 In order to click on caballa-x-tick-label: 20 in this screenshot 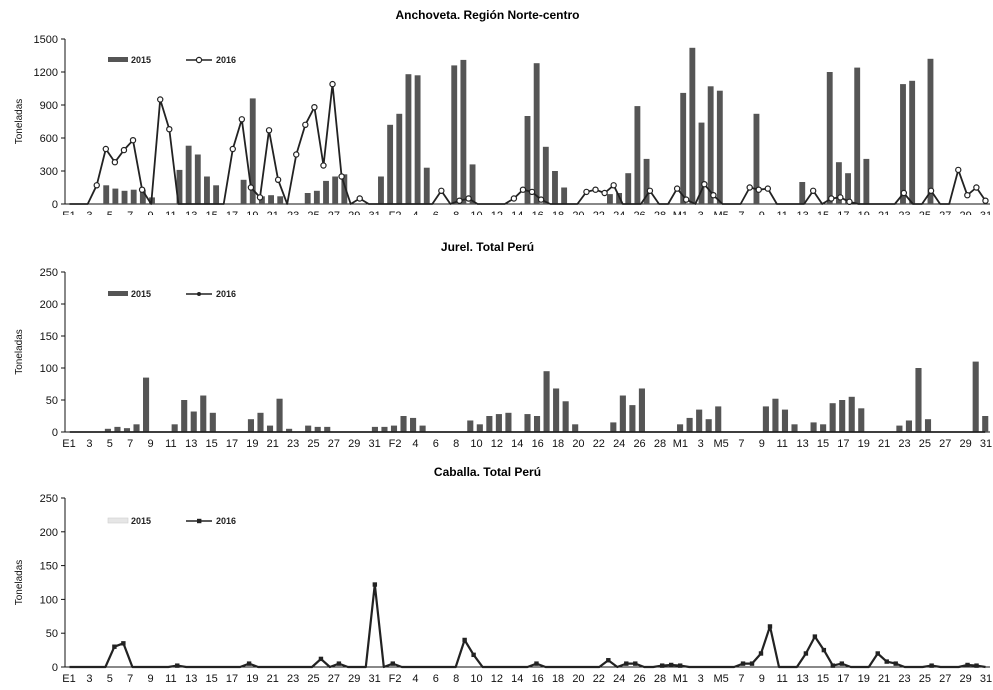, I will do `click(578, 679)`.